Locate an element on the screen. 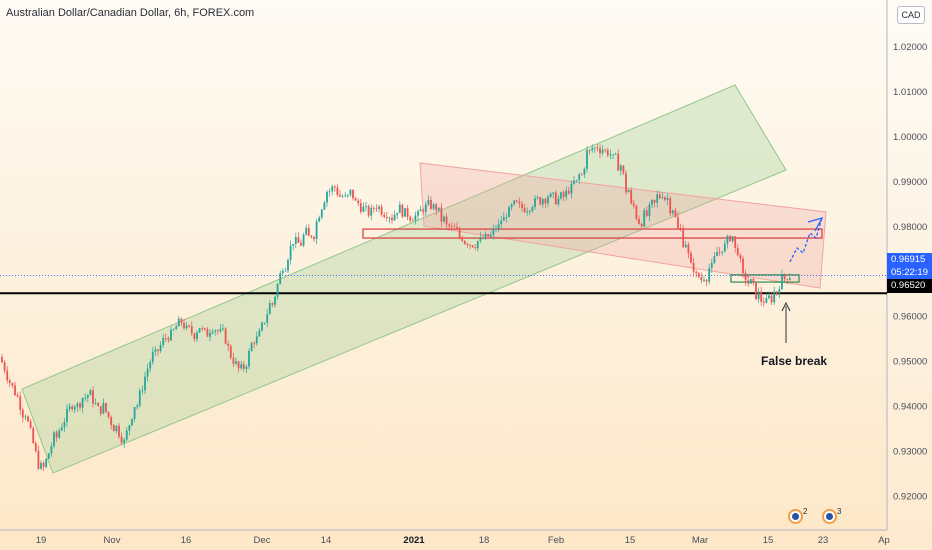 The height and width of the screenshot is (550, 932). economic-event-marker: 3 is located at coordinates (831, 515).